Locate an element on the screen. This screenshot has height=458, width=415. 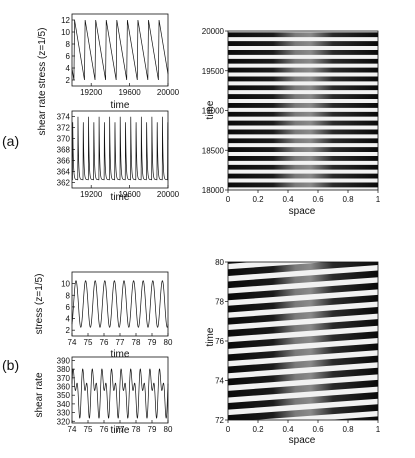
panel-b-shear-ytick-label: 360 is located at coordinates (64, 387).